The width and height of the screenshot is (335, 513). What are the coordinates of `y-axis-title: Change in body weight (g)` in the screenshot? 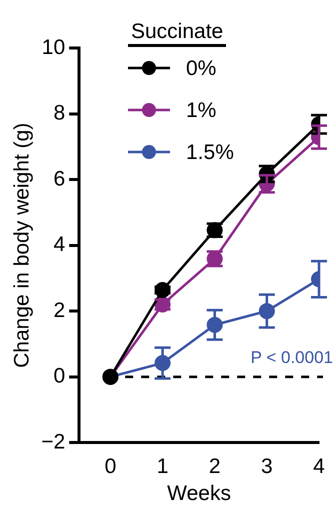 It's located at (22, 245).